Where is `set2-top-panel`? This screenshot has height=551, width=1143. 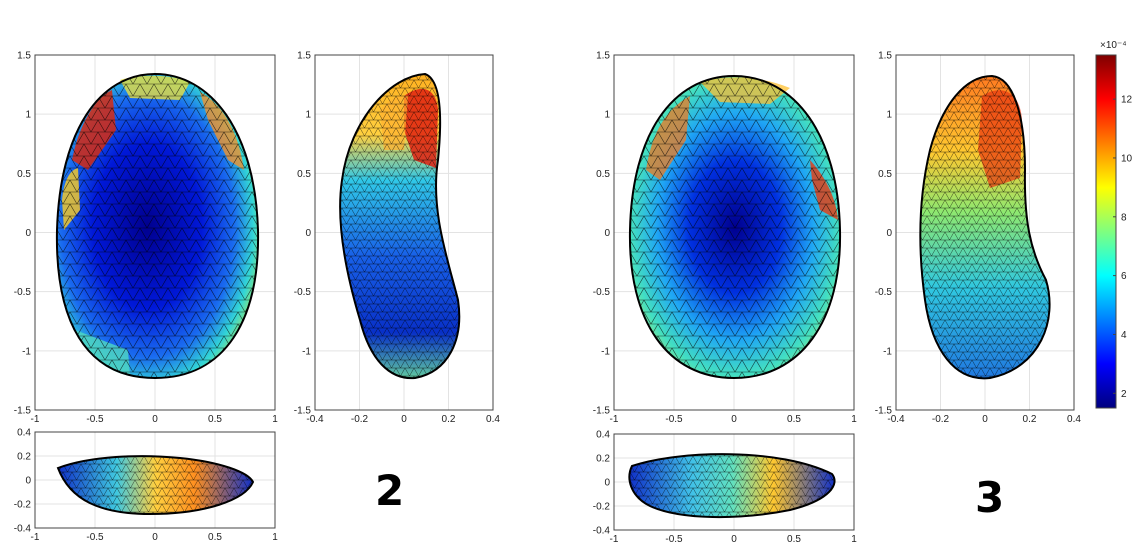
set2-top-panel is located at coordinates (155, 480).